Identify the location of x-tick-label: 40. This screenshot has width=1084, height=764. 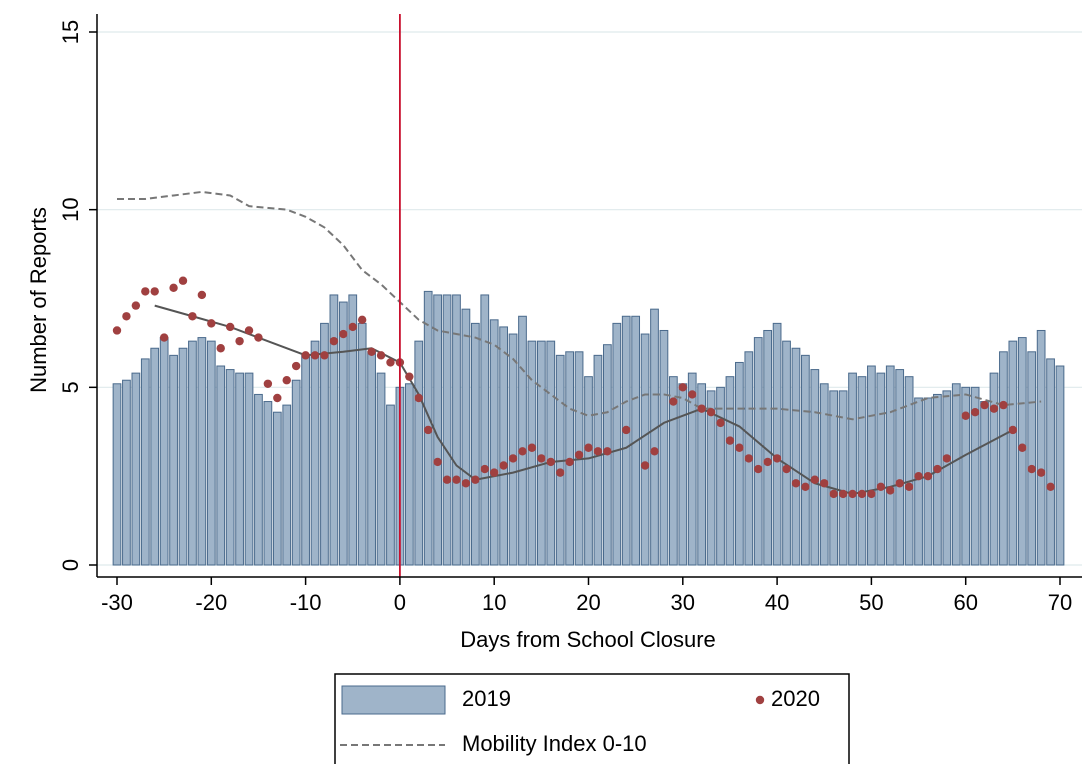
(777, 602).